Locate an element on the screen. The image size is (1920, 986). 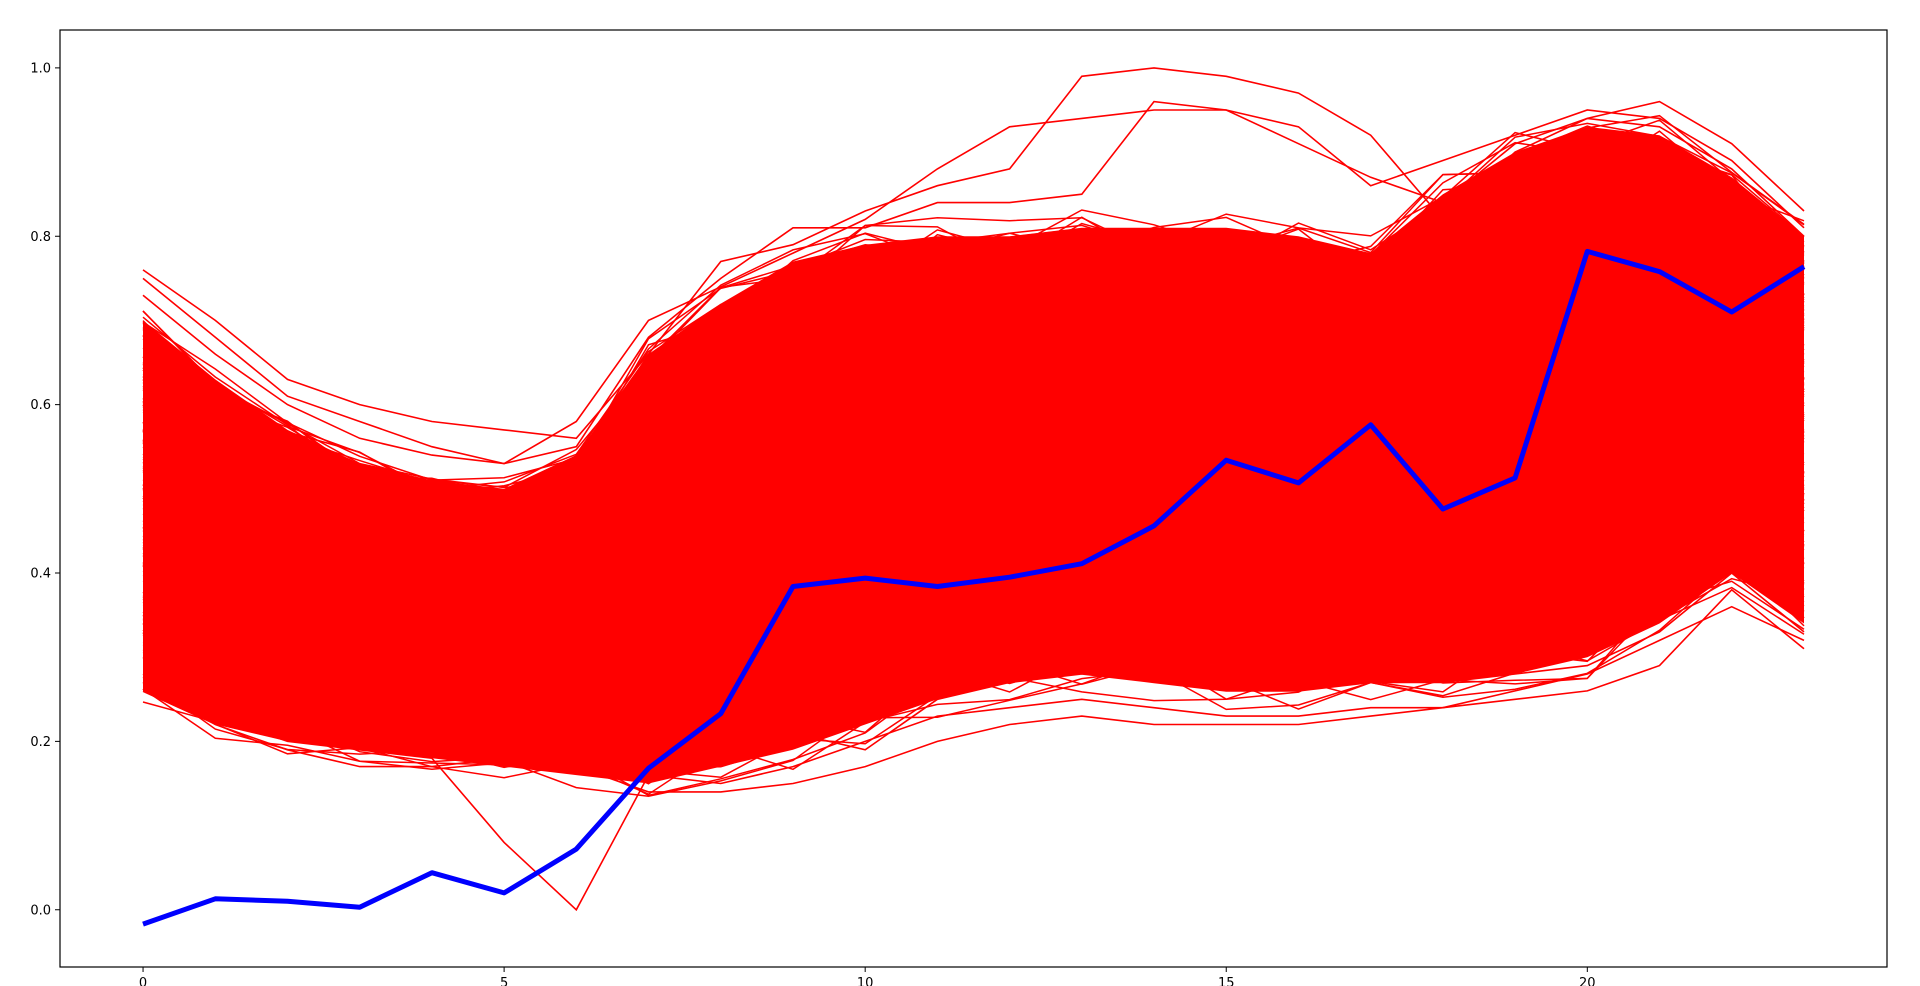
y-tick-label: 0.4 is located at coordinates (40, 574).